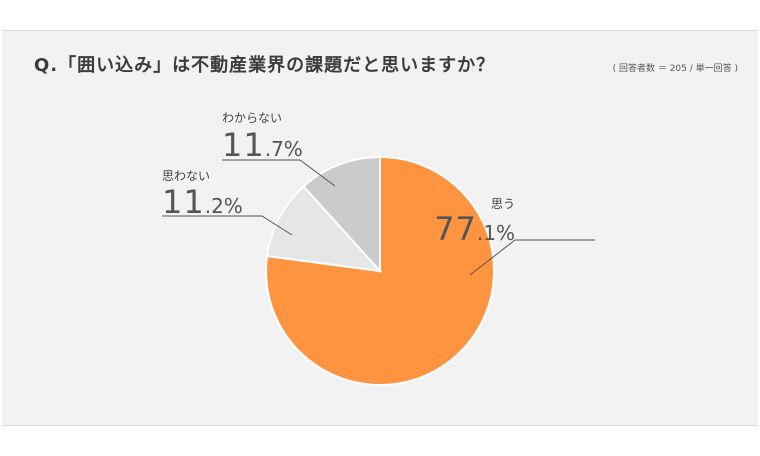 This screenshot has width=760, height=456. What do you see at coordinates (503, 204) in the screenshot?
I see `slice-label-0: 思う` at bounding box center [503, 204].